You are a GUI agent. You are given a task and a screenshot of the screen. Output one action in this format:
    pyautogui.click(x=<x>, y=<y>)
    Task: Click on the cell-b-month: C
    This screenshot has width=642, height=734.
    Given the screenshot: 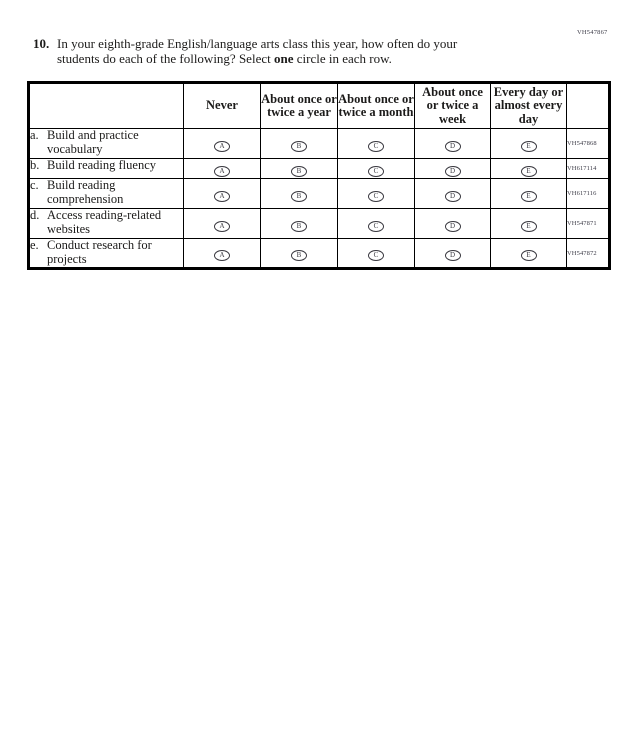 What is the action you would take?
    pyautogui.click(x=376, y=168)
    